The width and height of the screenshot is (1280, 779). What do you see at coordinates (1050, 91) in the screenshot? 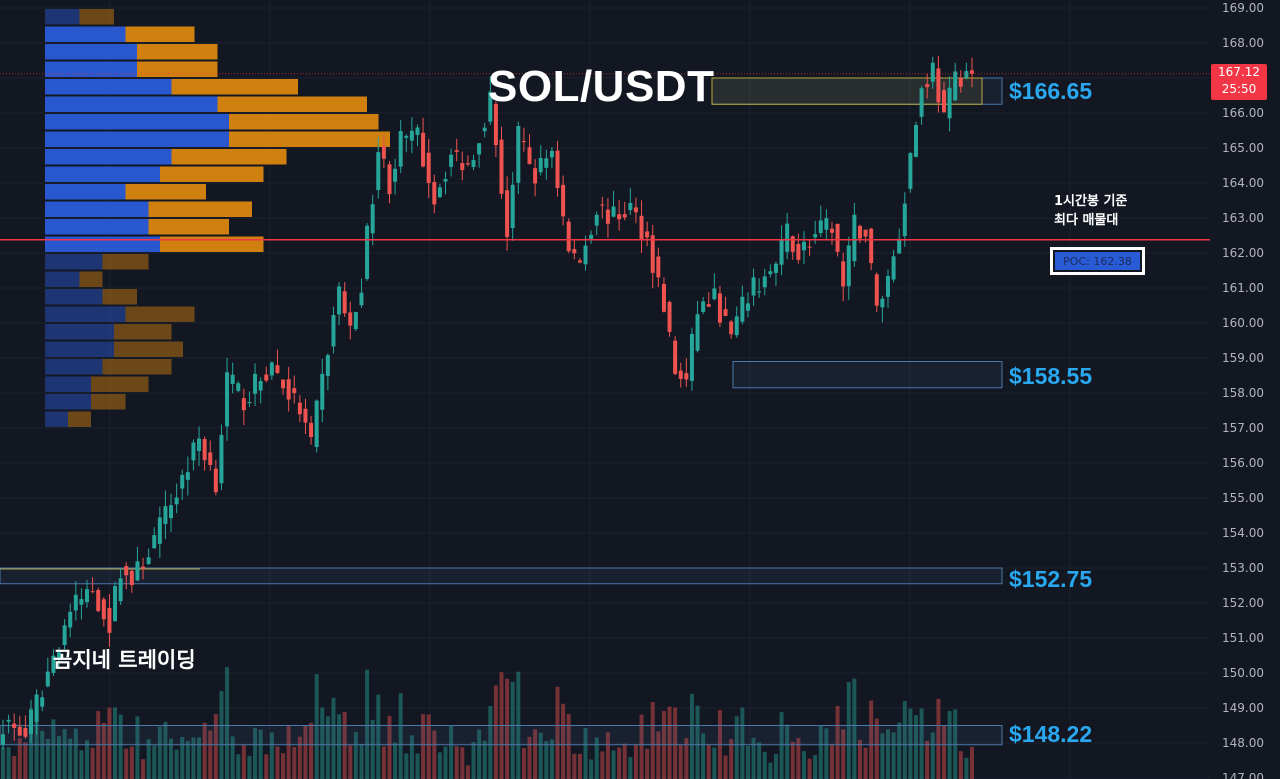
I see `zone-label-166: $166.65` at bounding box center [1050, 91].